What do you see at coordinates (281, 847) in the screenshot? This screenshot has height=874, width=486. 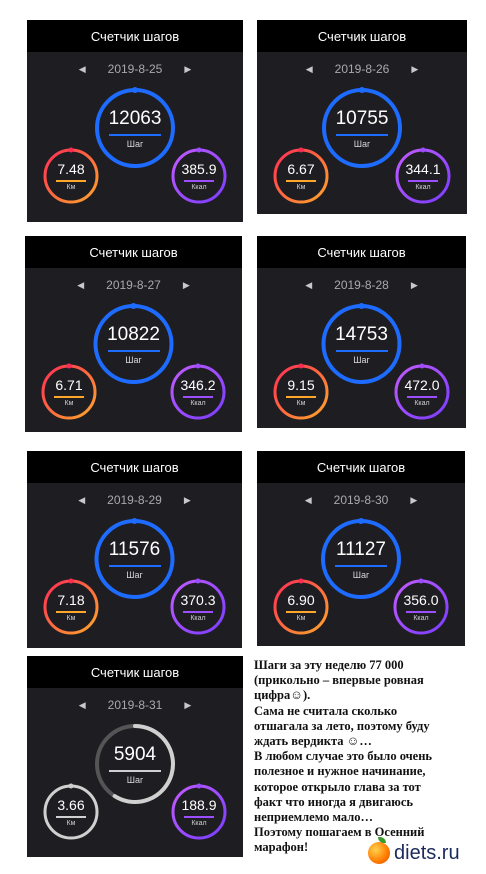 I see `caption-line: марафон!` at bounding box center [281, 847].